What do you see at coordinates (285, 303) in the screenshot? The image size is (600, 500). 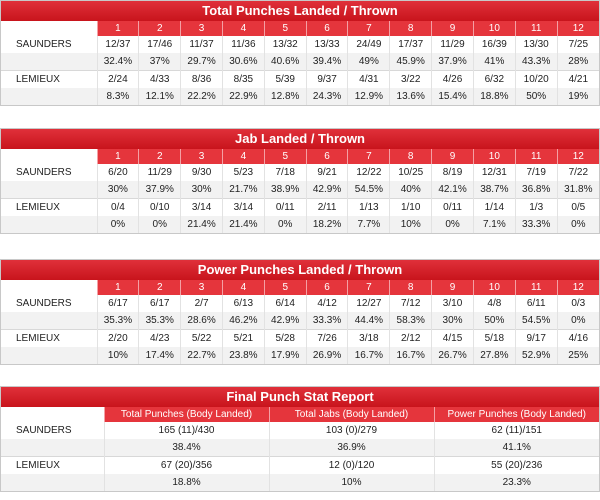 I see `stat-cell: 6/14` at bounding box center [285, 303].